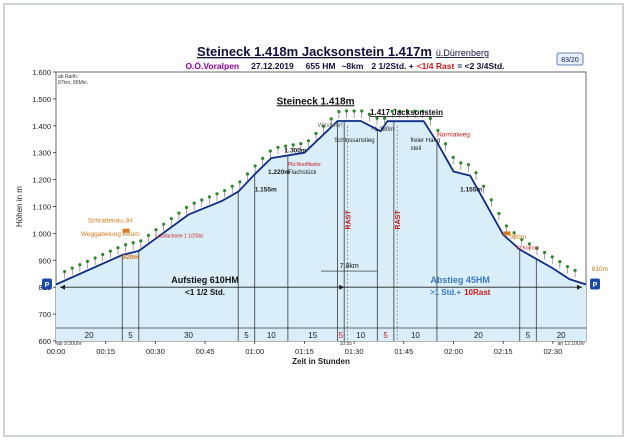 This screenshot has height=440, width=627. I want to click on y-tick-label: 900, so click(44, 260).